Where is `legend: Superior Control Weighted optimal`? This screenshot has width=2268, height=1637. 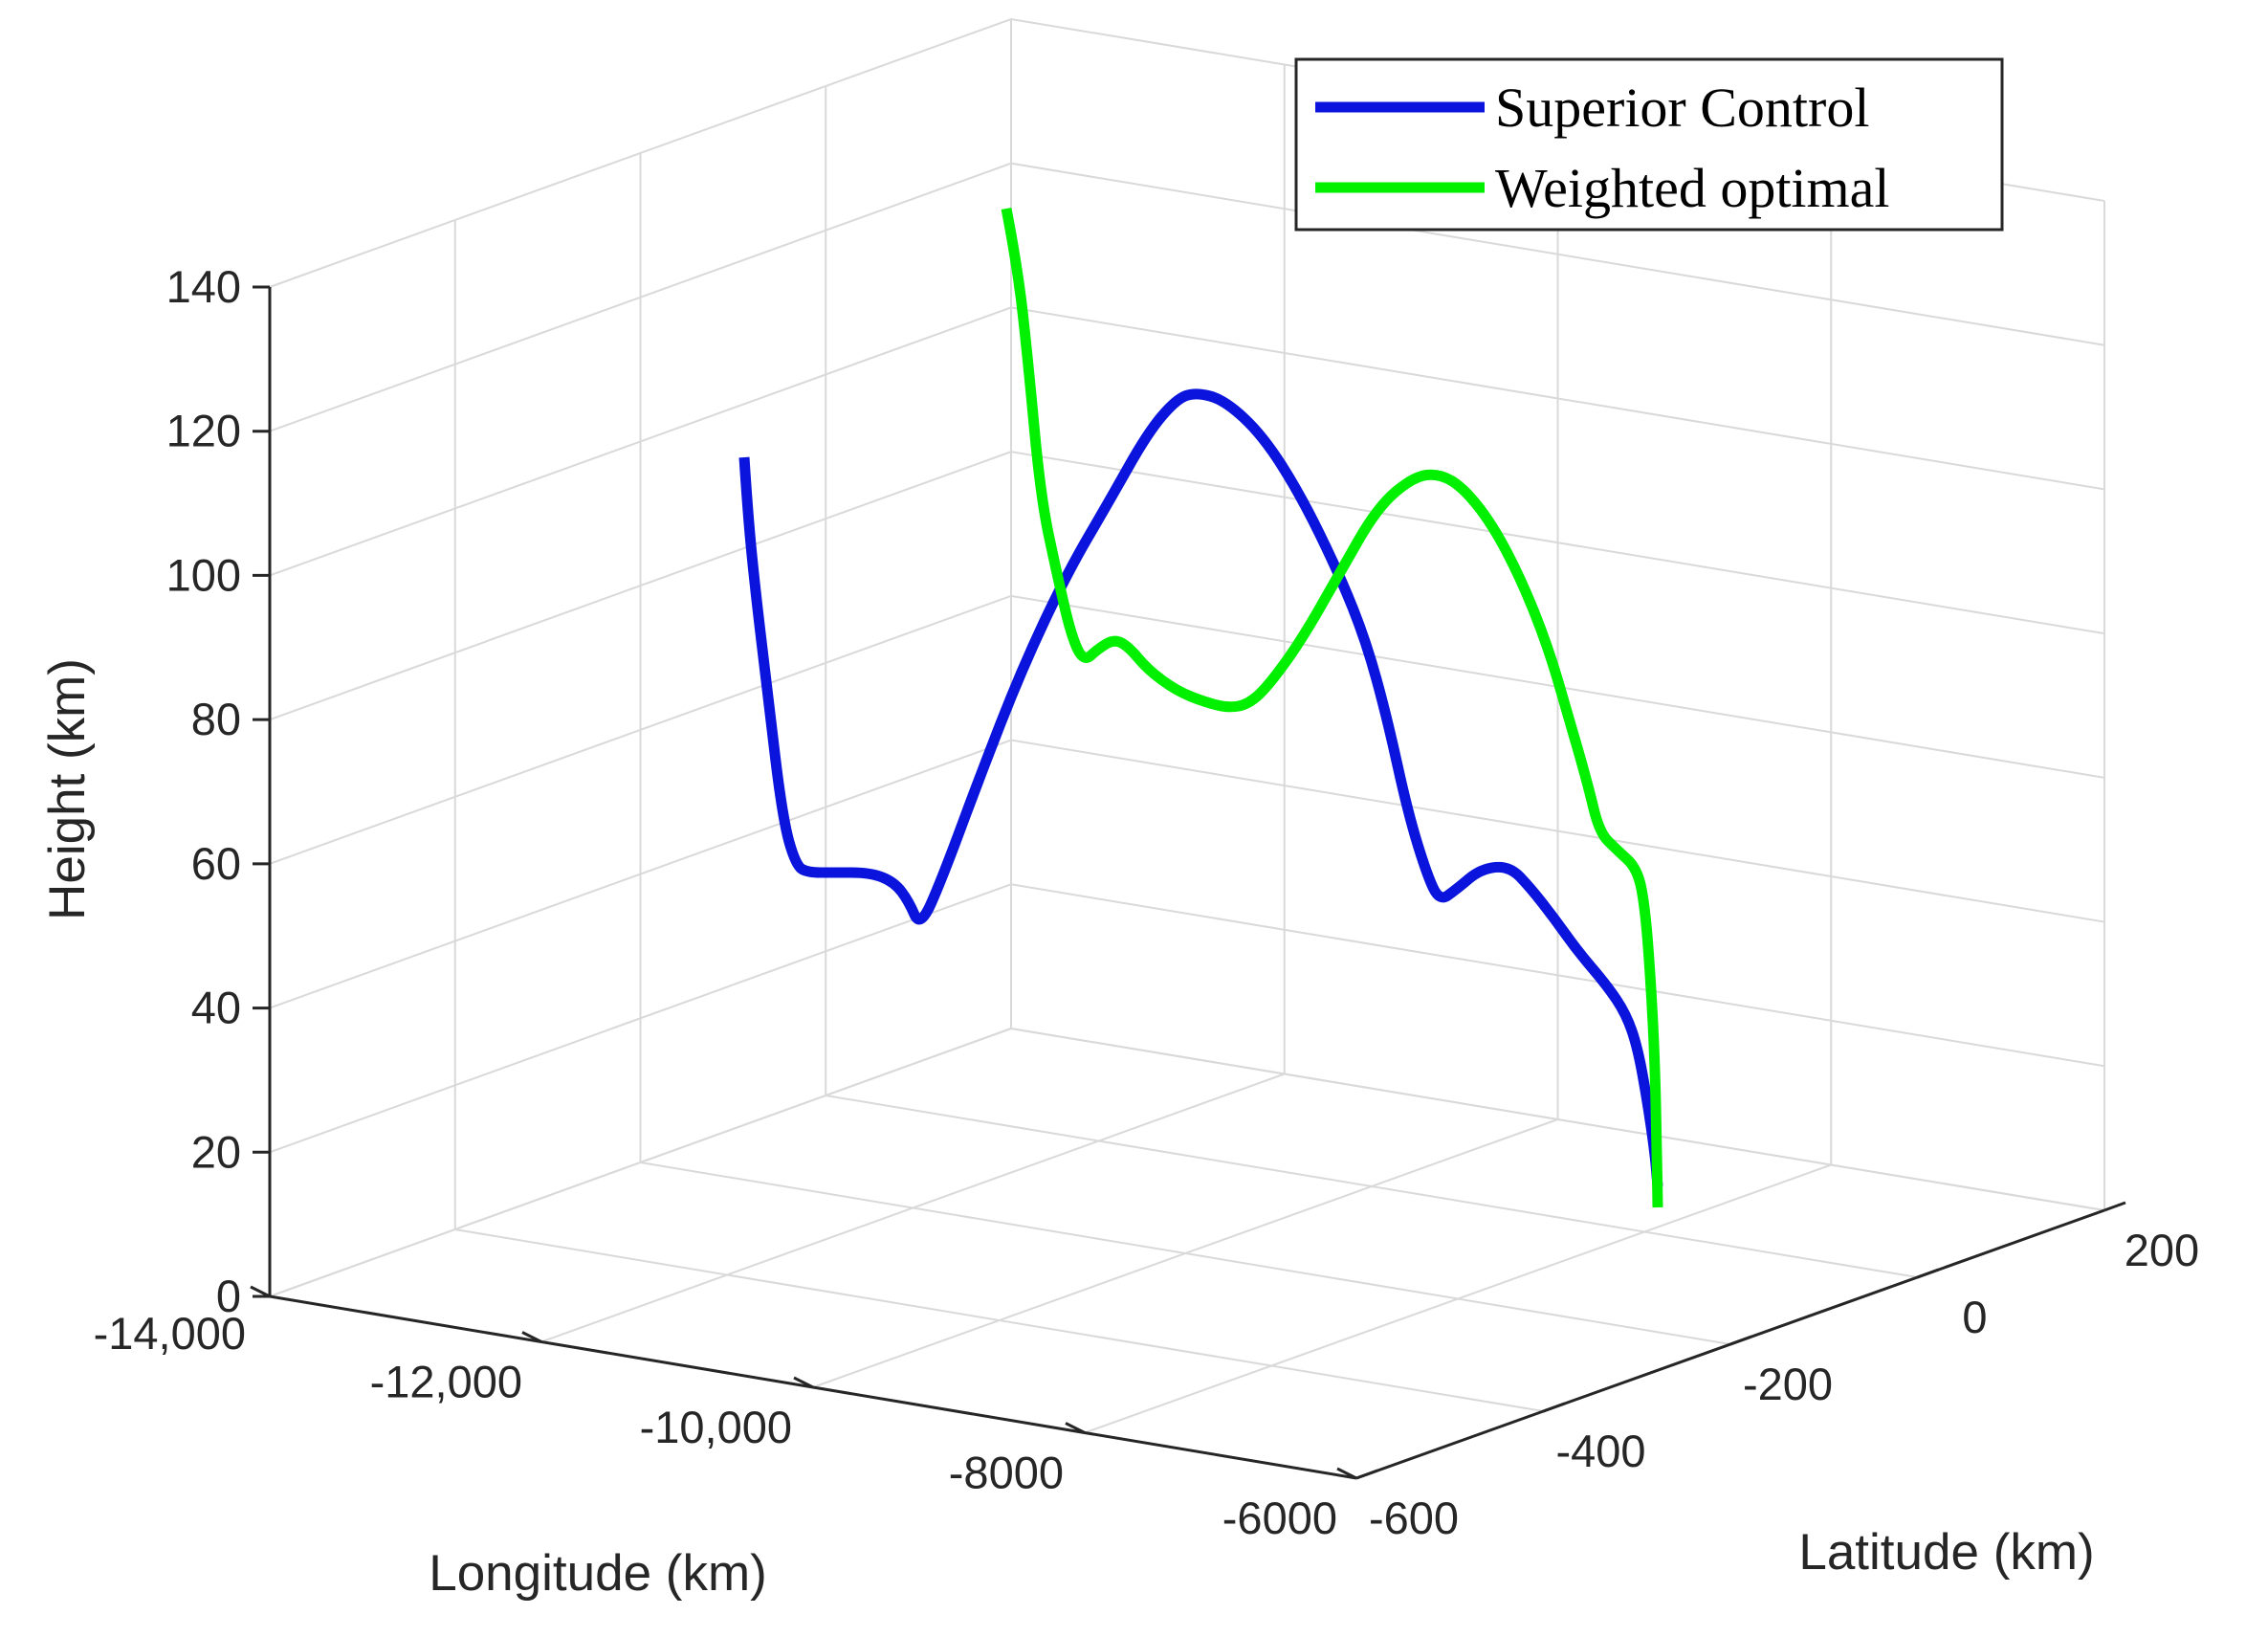
legend: Superior Control Weighted optimal is located at coordinates (1649, 145).